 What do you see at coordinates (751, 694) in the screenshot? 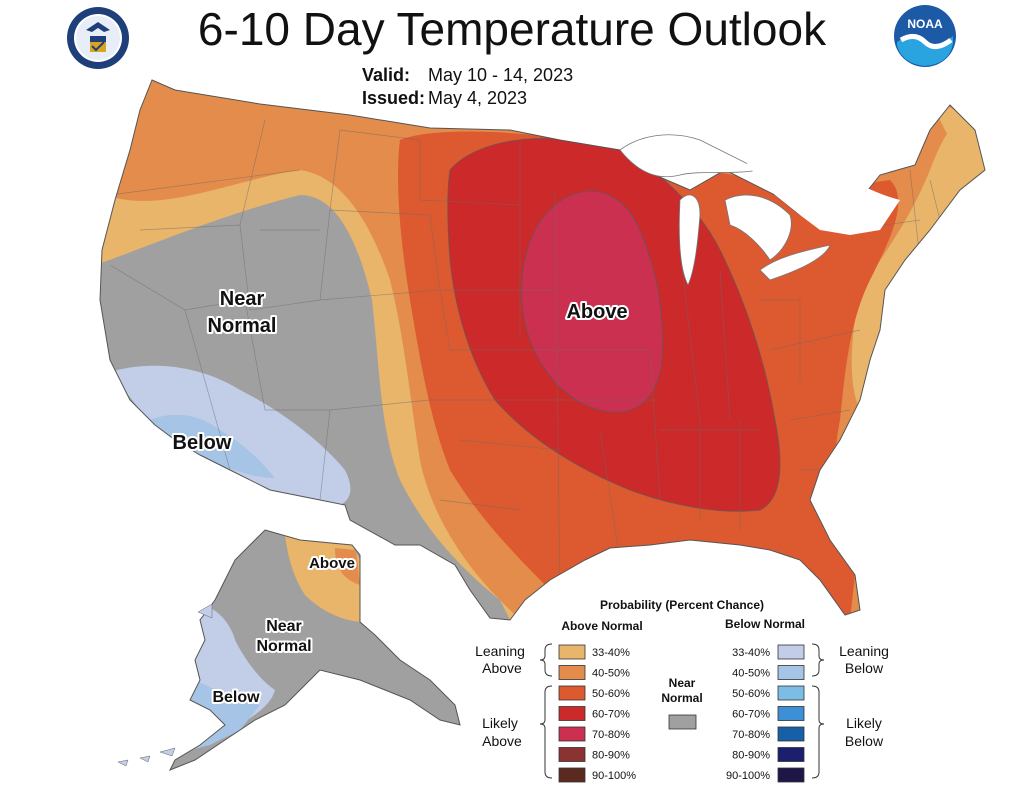
I see `legend-below-label: 50-60%` at bounding box center [751, 694].